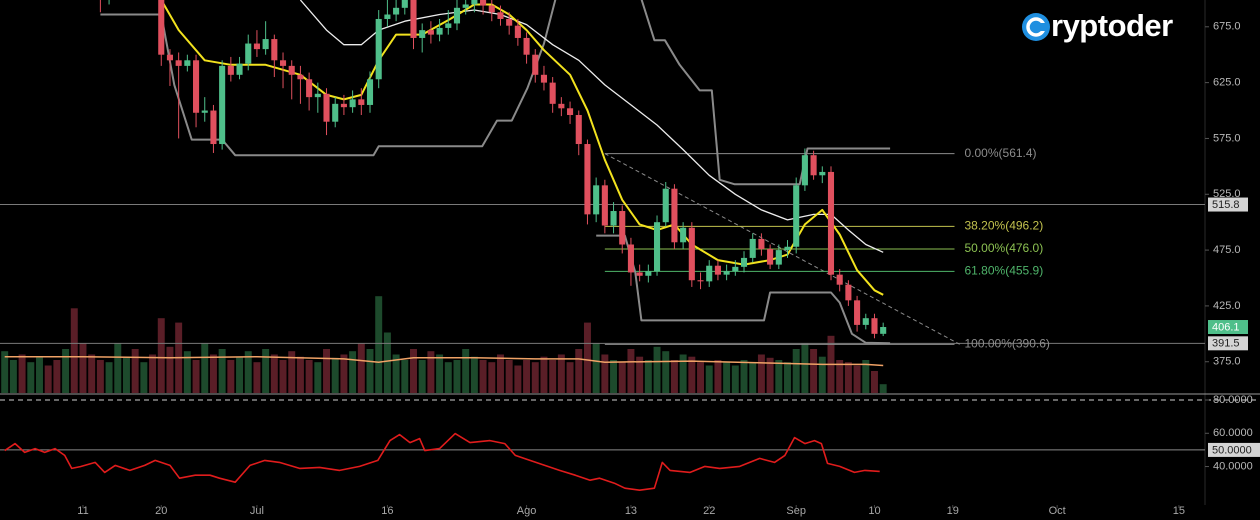  Describe the element at coordinates (953, 511) in the screenshot. I see `x-tick-label: 19` at that location.